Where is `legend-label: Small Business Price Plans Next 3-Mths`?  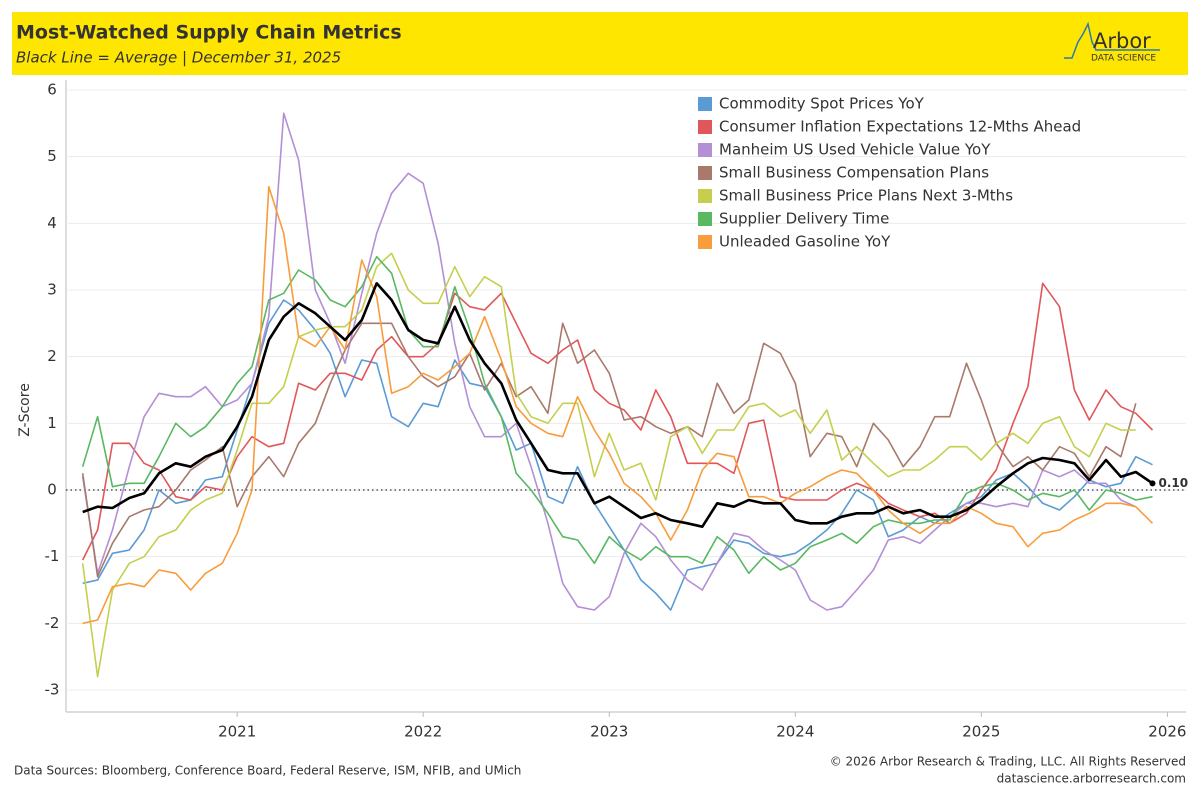 legend-label: Small Business Price Plans Next 3-Mths is located at coordinates (866, 196).